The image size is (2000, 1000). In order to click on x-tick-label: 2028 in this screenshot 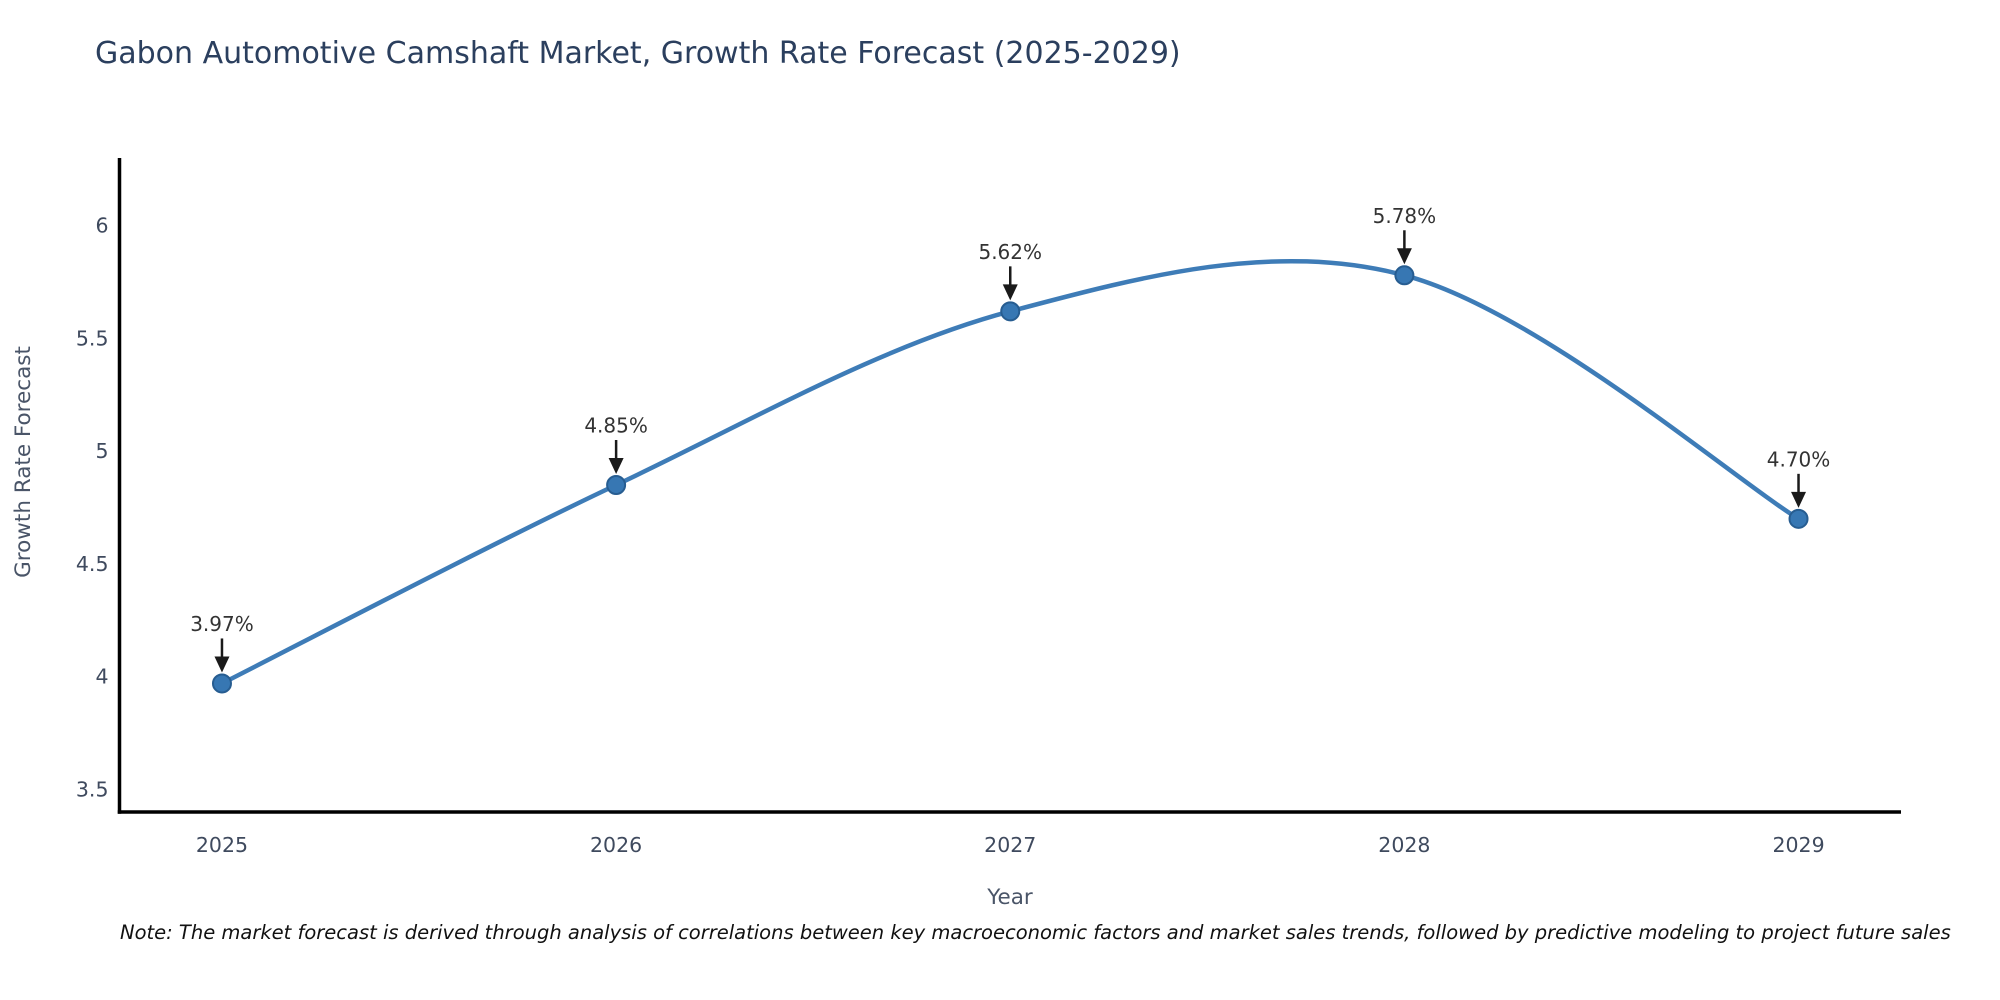, I will do `click(1404, 845)`.